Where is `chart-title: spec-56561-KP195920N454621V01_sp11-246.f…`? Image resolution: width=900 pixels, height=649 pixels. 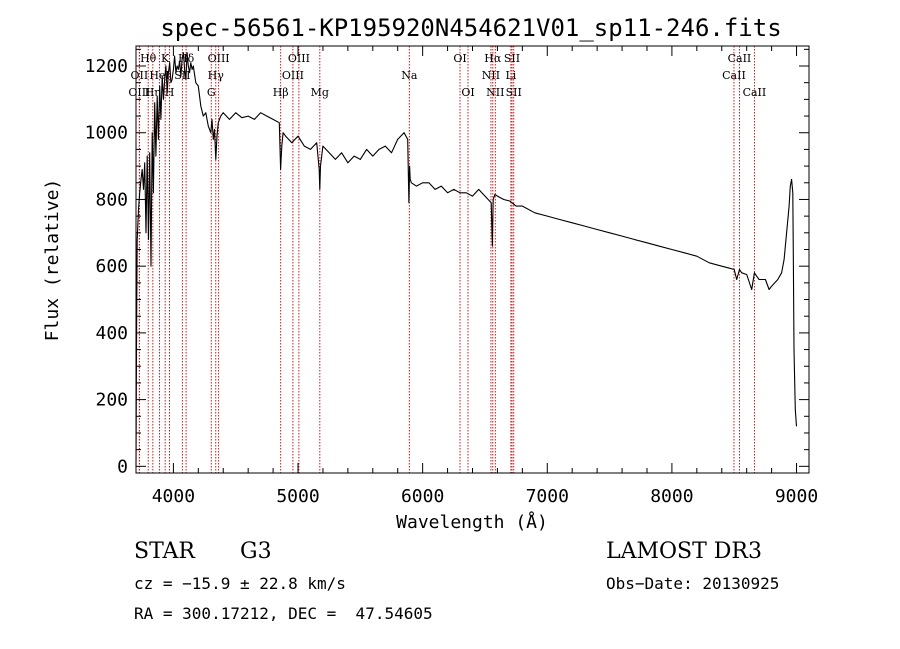 chart-title: spec-56561-KP195920N454621V01_sp11-246.f… is located at coordinates (470, 28).